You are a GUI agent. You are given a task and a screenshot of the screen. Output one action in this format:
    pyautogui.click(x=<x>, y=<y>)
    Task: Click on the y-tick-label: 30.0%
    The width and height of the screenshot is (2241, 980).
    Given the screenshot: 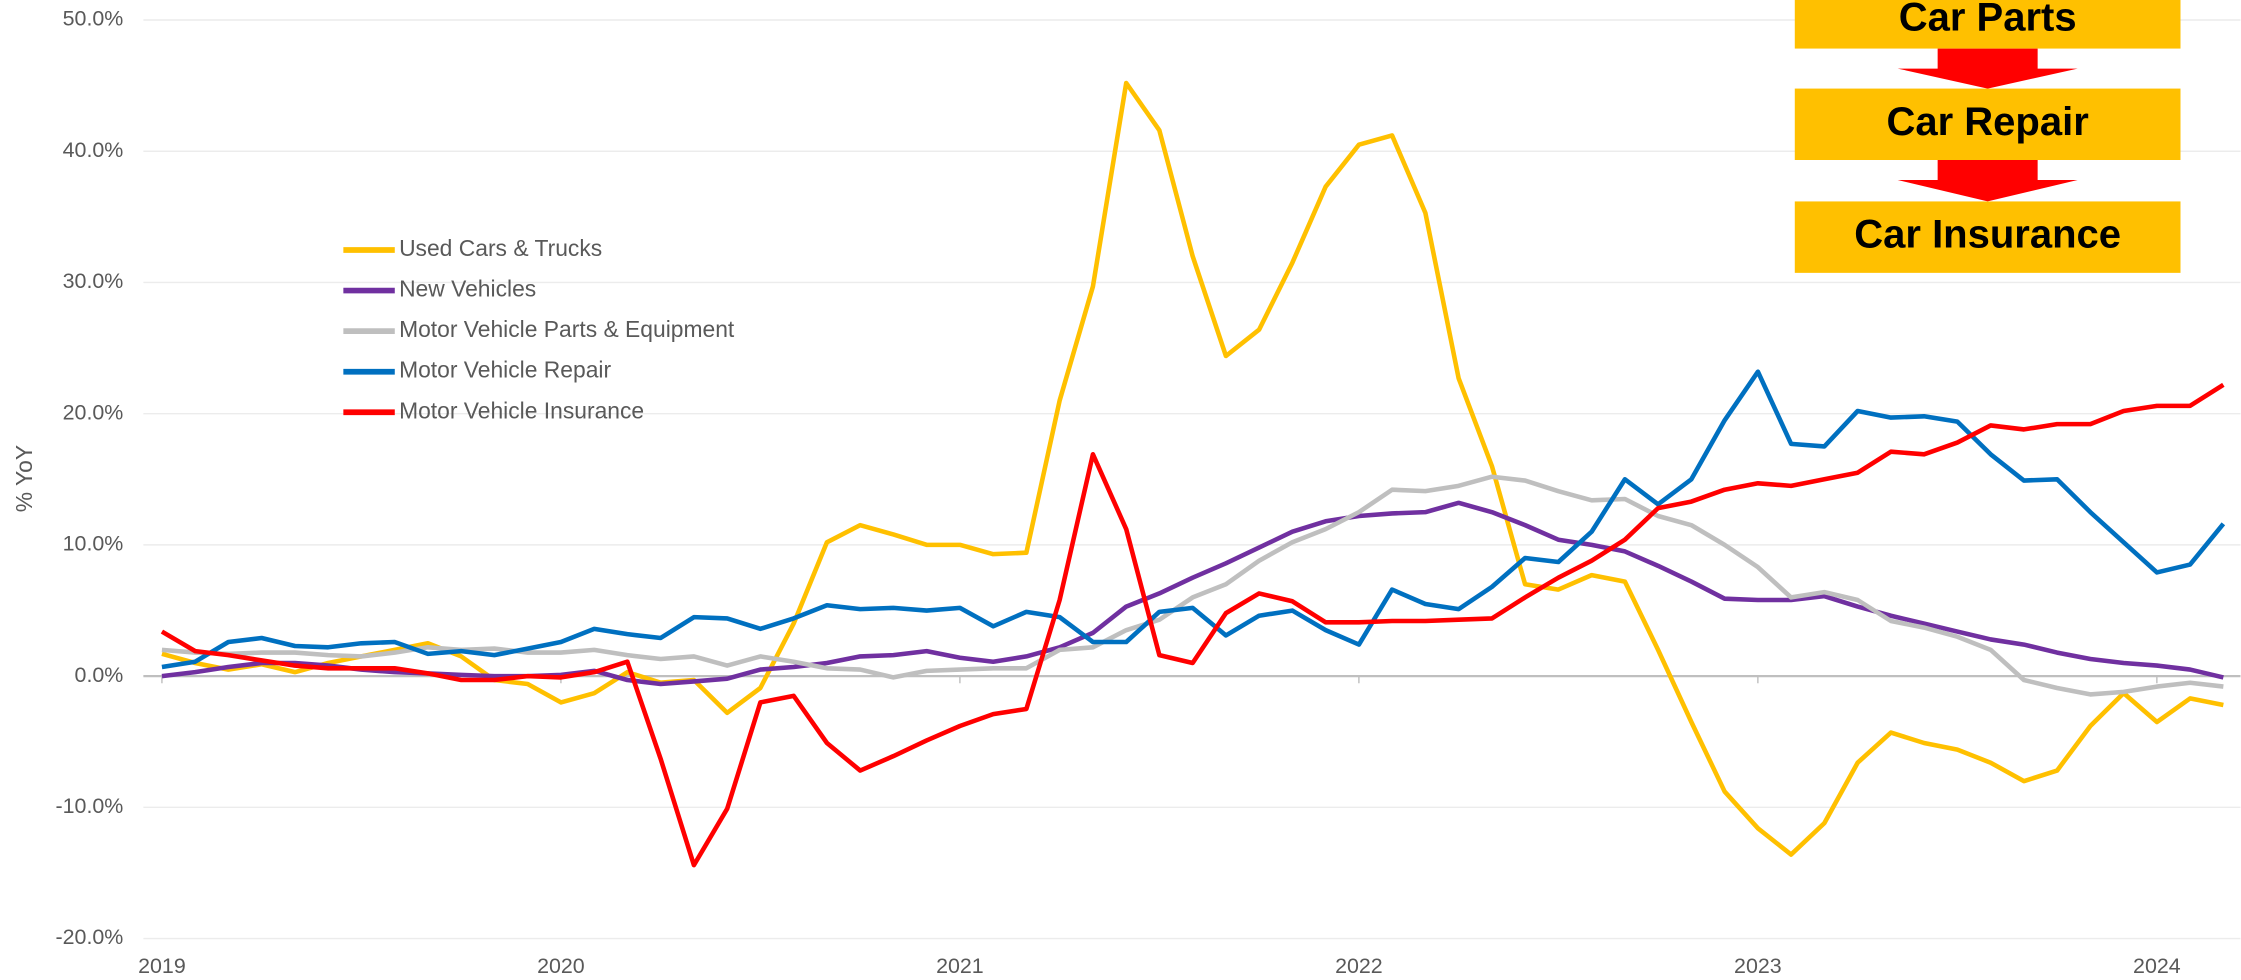 What is the action you would take?
    pyautogui.click(x=93, y=281)
    